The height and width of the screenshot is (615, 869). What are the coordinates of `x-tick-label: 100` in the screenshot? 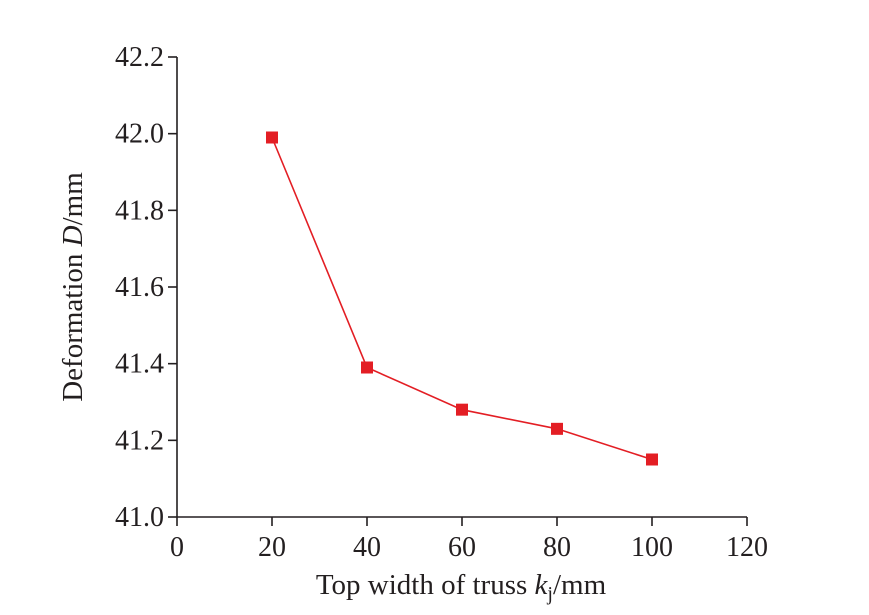 It's located at (652, 547).